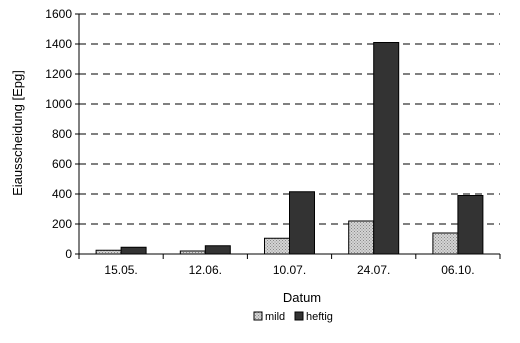 This screenshot has height=343, width=520. I want to click on y-tick-label-400: 400, so click(62, 194).